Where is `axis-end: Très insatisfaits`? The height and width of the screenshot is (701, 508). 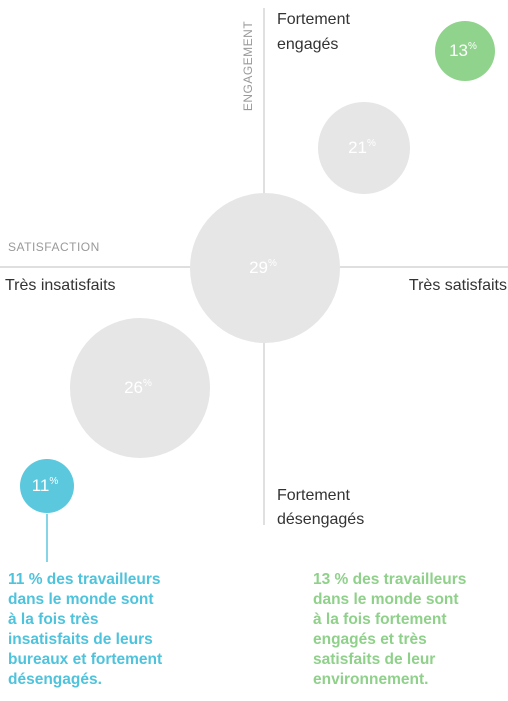 axis-end: Très insatisfaits is located at coordinates (60, 285).